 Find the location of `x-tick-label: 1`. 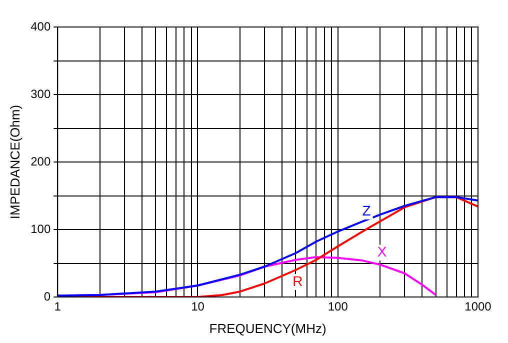

x-tick-label: 1 is located at coordinates (58, 307).